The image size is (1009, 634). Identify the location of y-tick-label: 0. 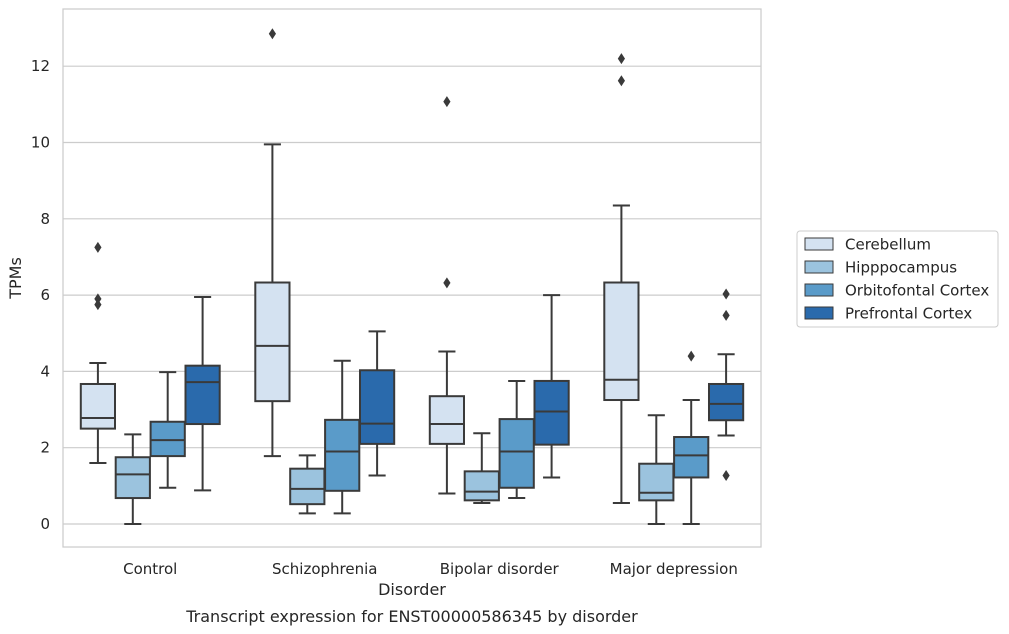
(45, 524).